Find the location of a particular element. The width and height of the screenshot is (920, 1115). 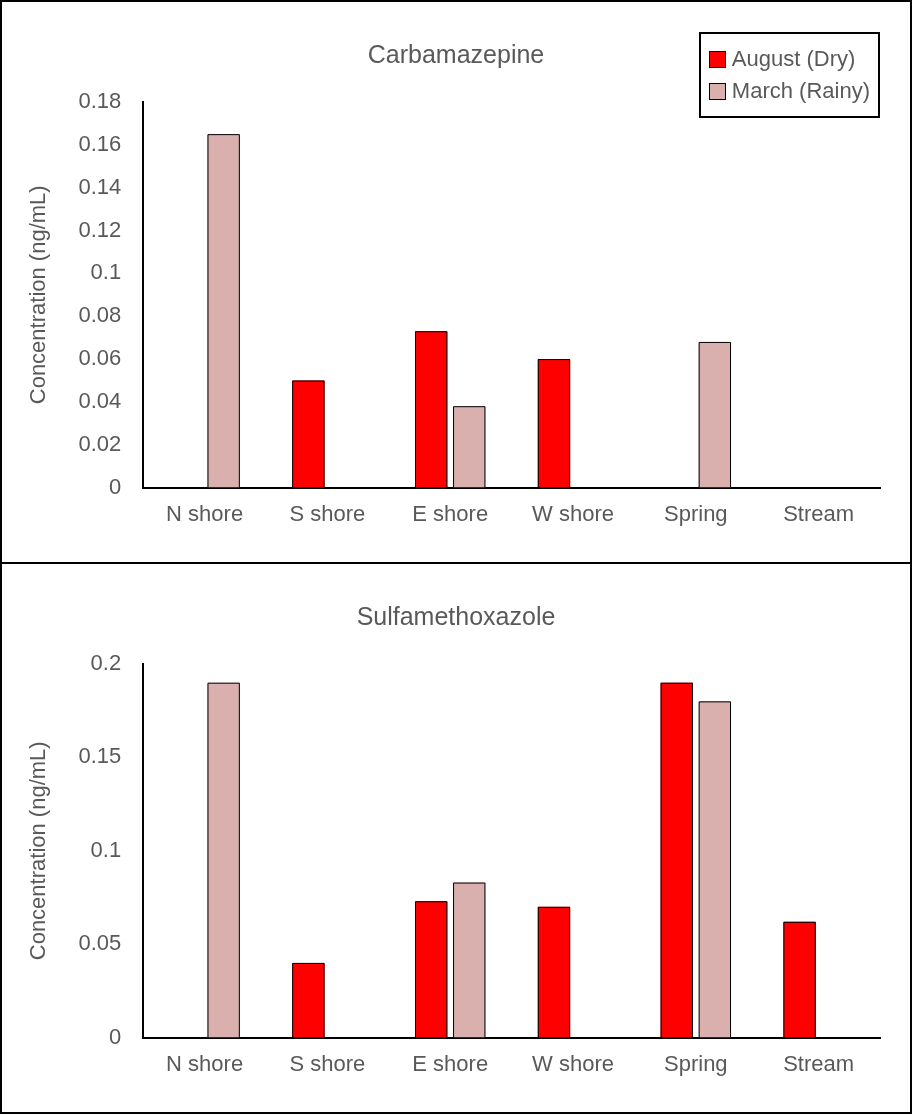

y-tick-label: 0.2 is located at coordinates (106, 663).